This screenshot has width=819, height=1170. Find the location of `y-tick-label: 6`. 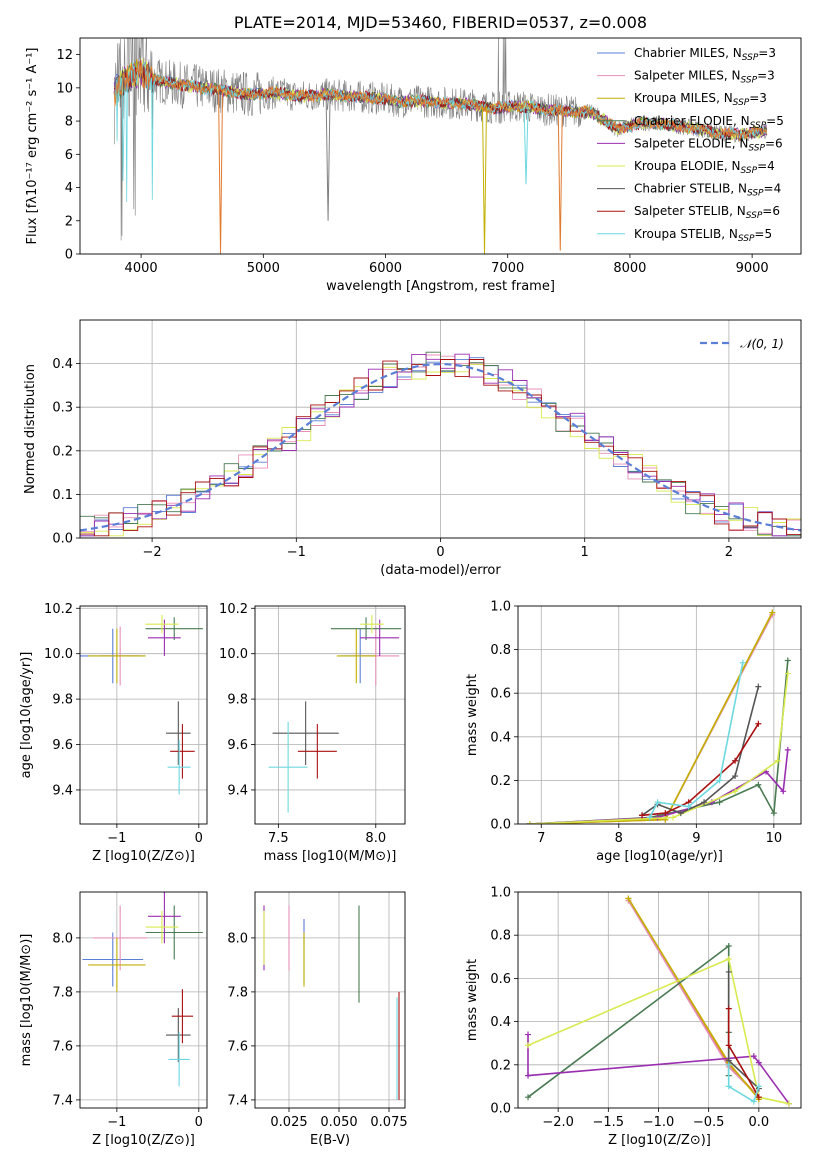

y-tick-label: 6 is located at coordinates (69, 155).